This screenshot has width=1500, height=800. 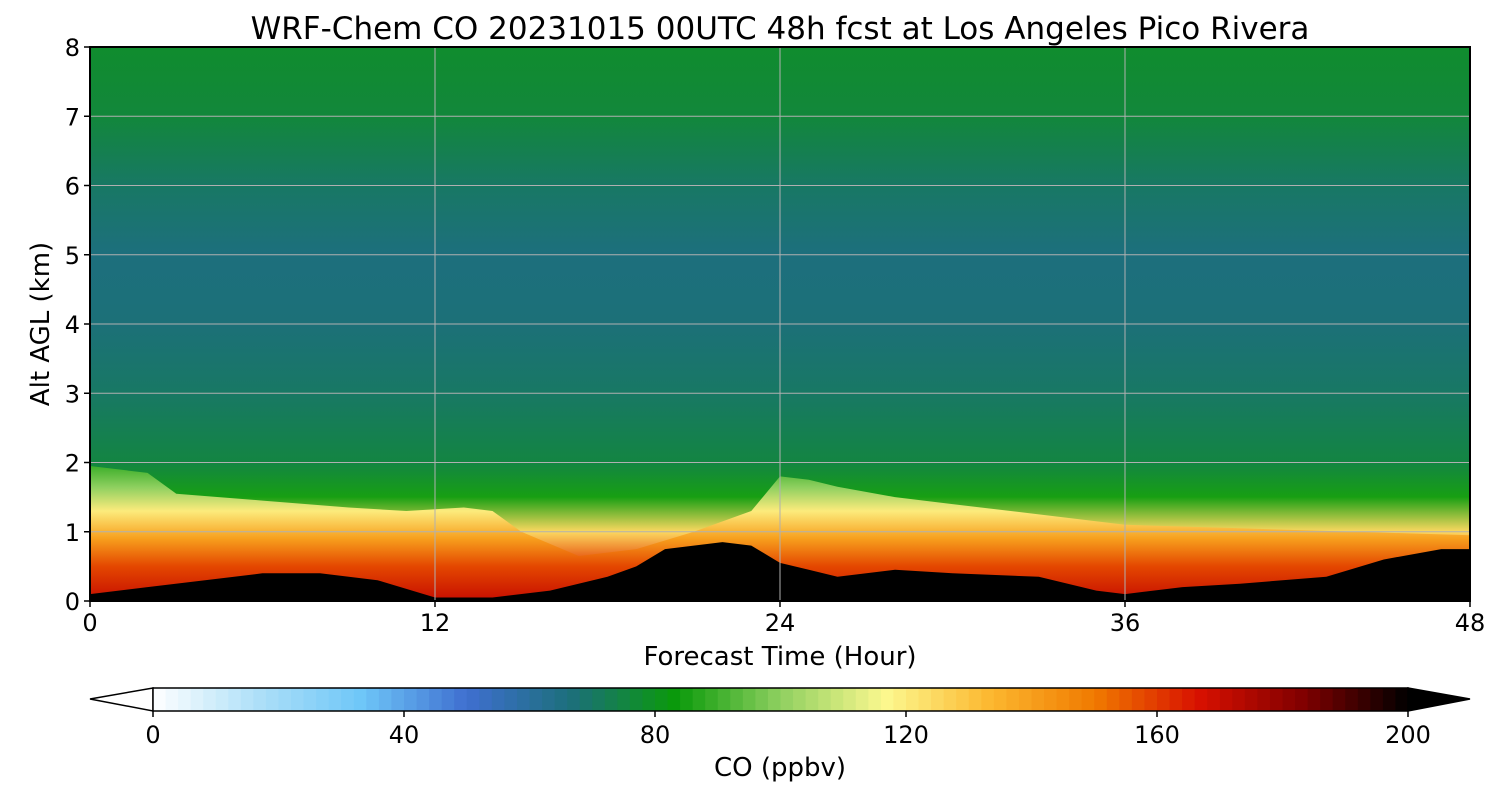 I want to click on y-tick-label: 1, so click(x=72, y=533).